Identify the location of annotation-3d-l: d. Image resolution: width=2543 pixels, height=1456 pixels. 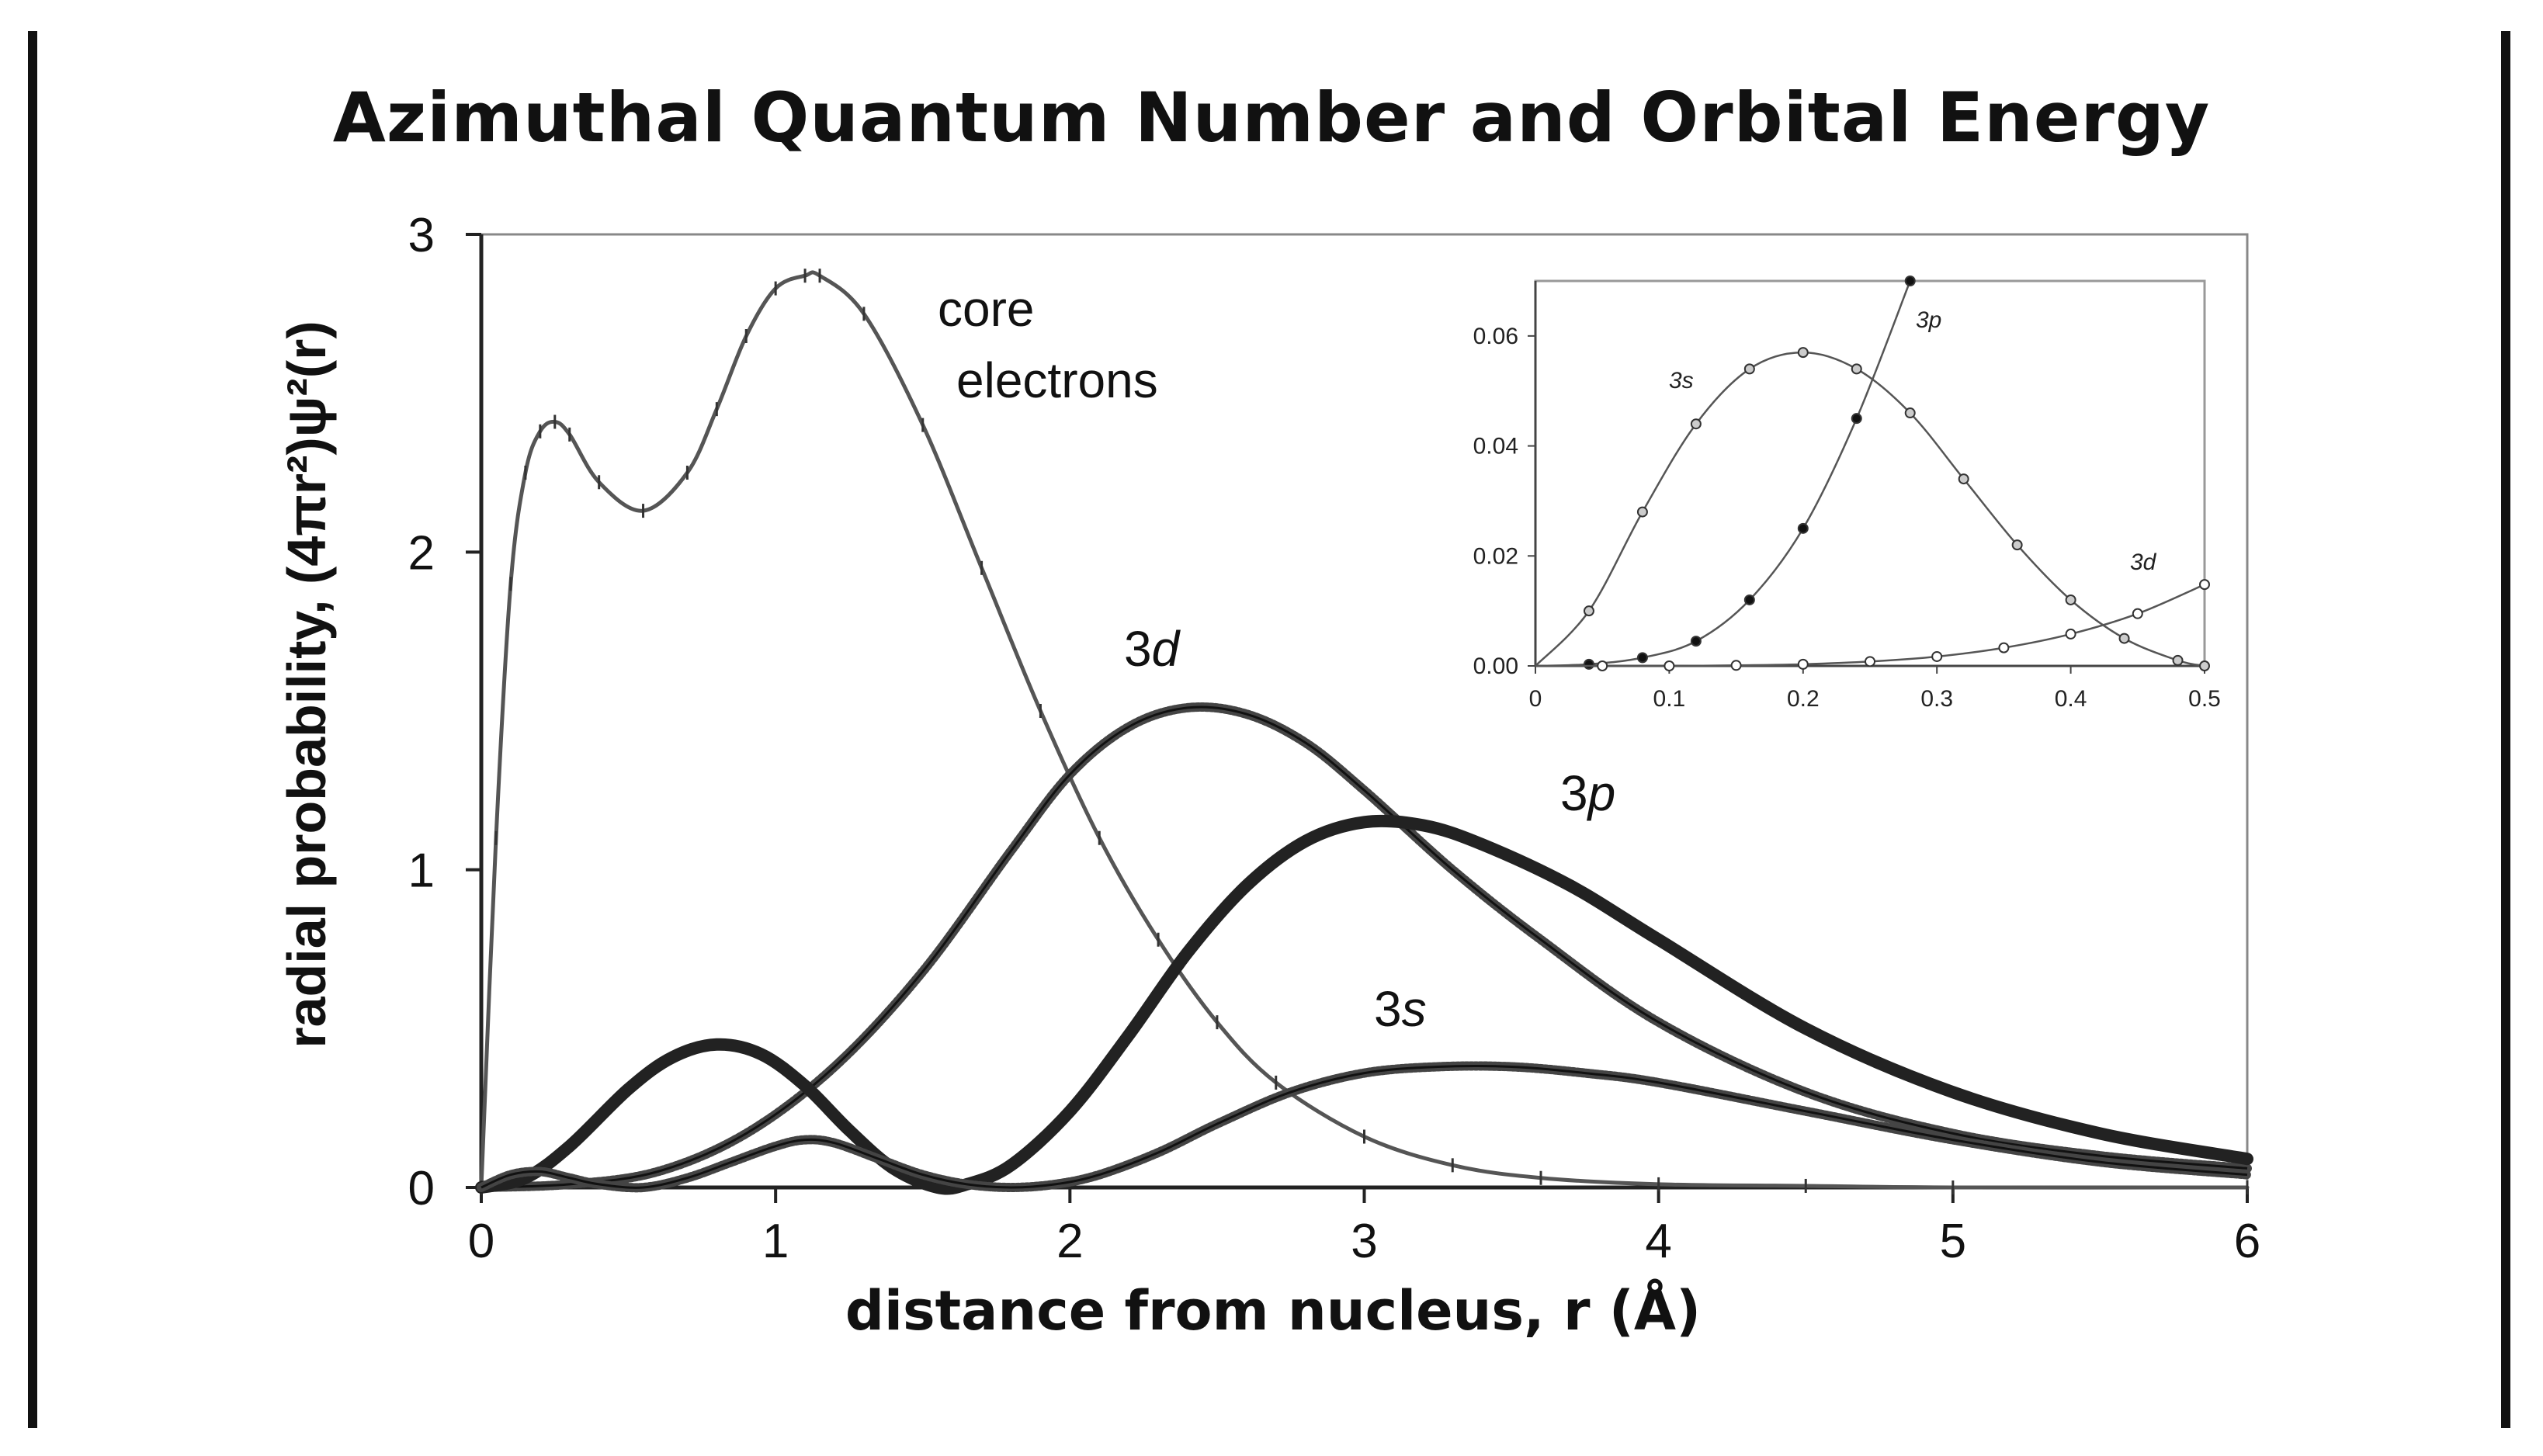
(1167, 649).